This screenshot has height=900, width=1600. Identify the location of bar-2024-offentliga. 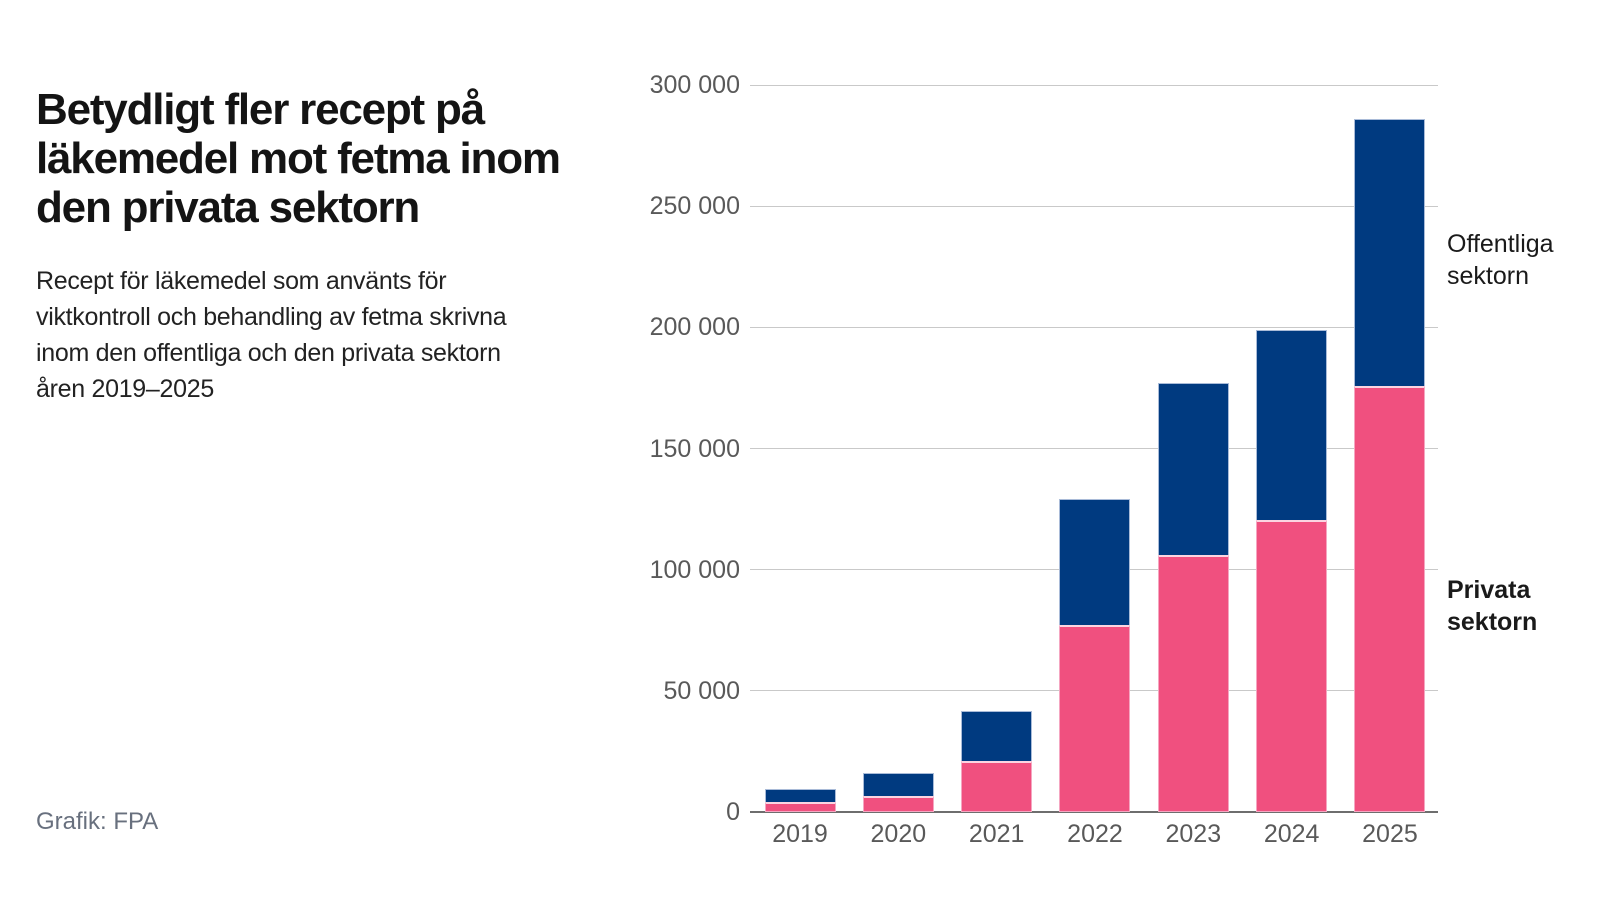
(1292, 424).